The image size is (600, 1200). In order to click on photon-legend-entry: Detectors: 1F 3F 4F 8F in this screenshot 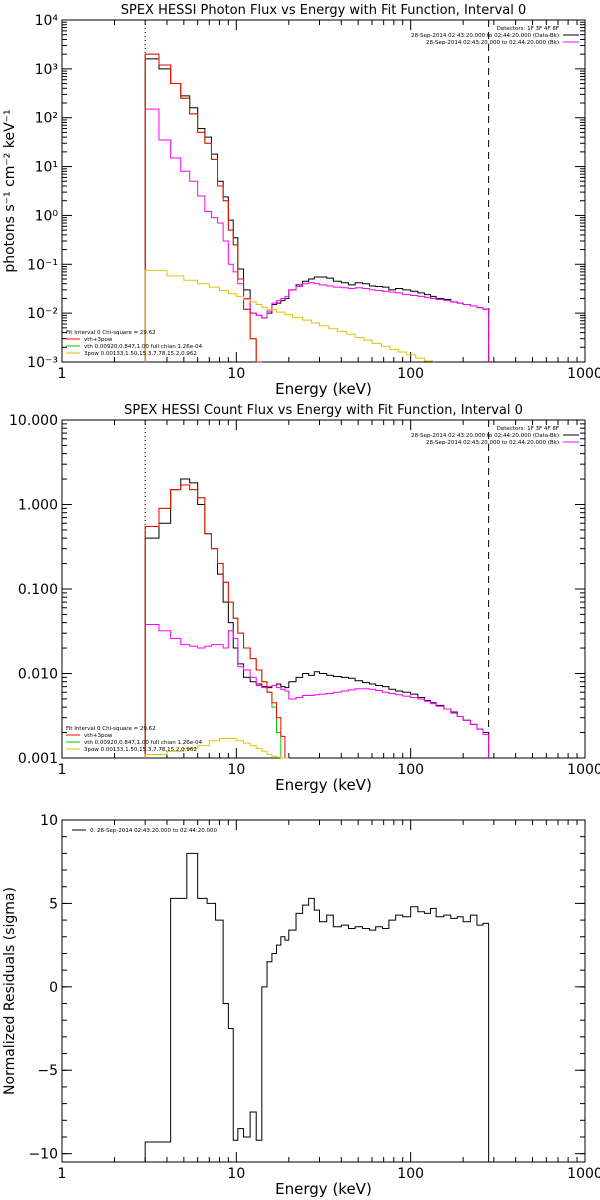, I will do `click(528, 29)`.